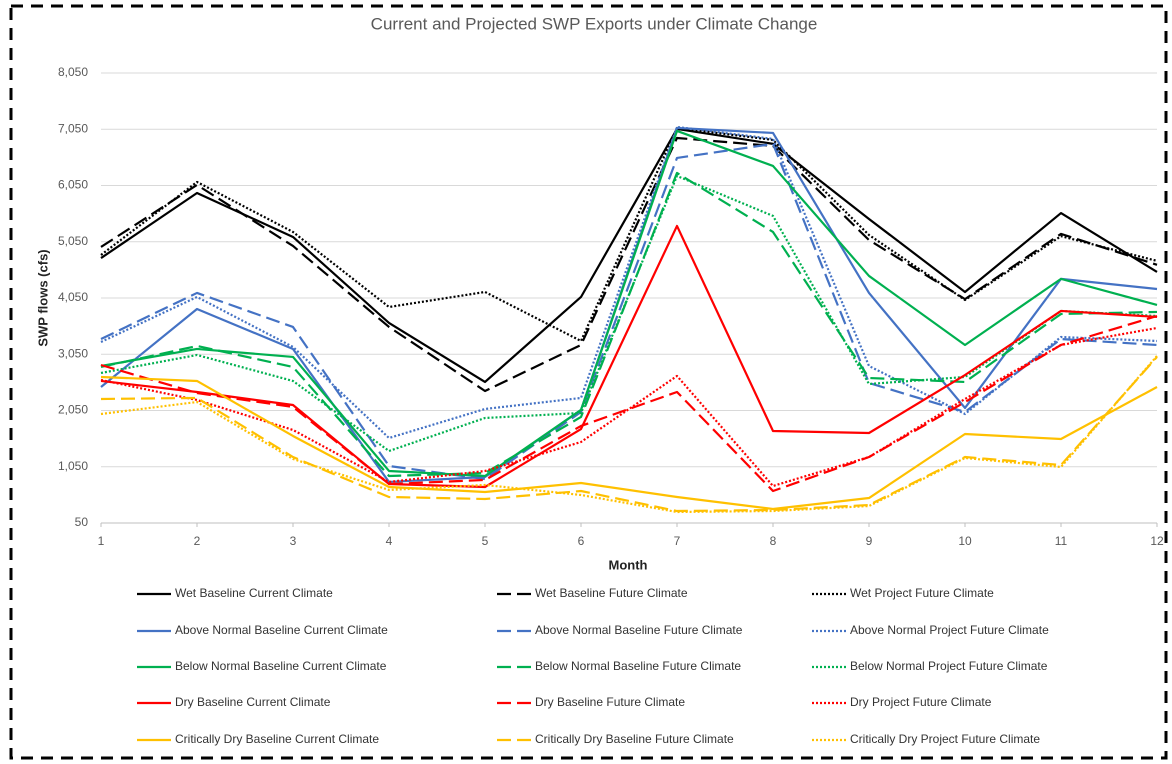 The height and width of the screenshot is (764, 1172). What do you see at coordinates (922, 593) in the screenshot?
I see `legend-label: Wet Project Future Climate` at bounding box center [922, 593].